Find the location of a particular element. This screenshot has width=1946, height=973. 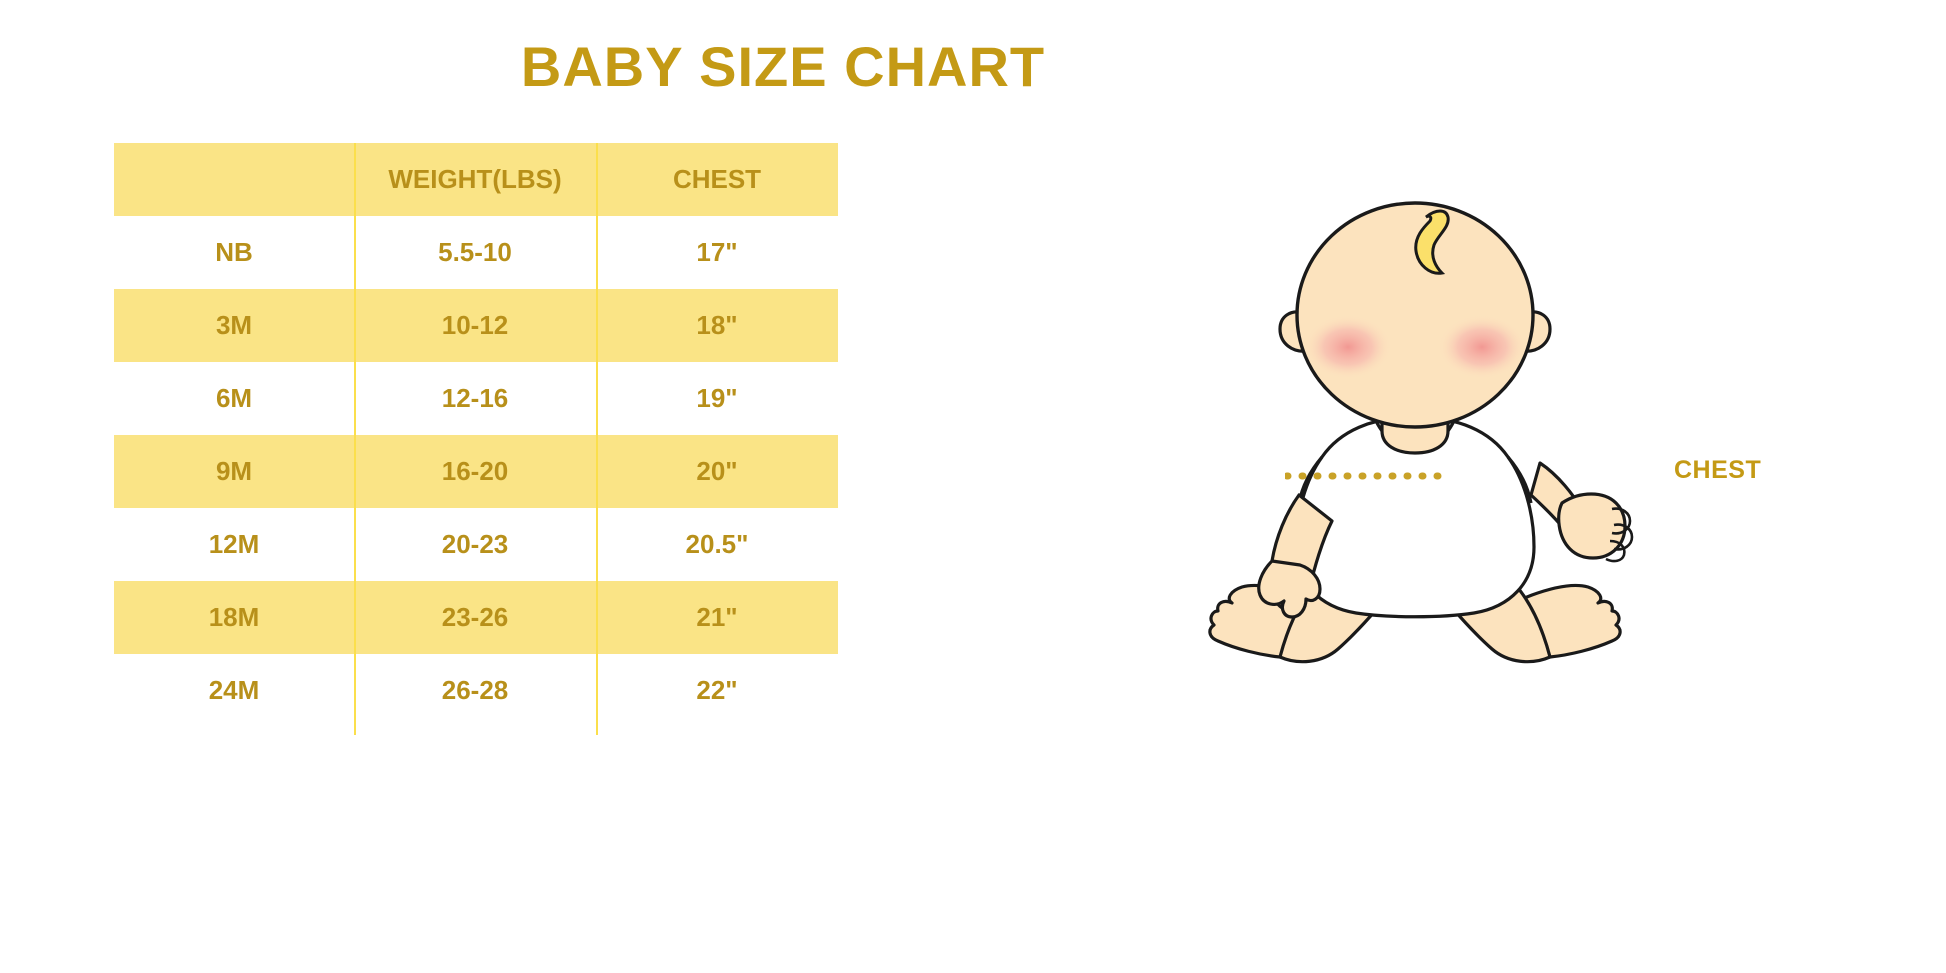

baby-right-arm is located at coordinates (1581, 512).